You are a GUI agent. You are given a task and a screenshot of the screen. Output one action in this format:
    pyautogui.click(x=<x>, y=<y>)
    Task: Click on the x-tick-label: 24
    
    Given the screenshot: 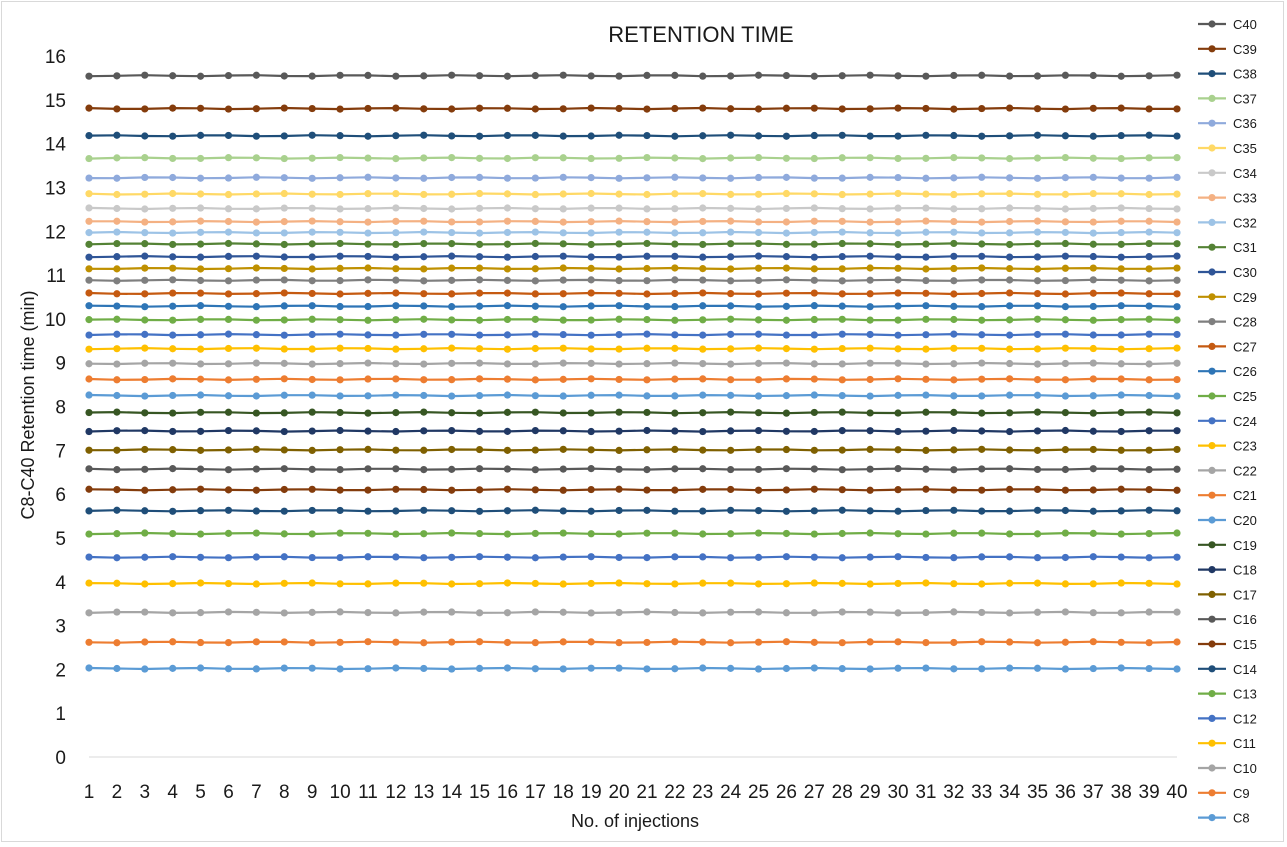 What is the action you would take?
    pyautogui.click(x=731, y=792)
    